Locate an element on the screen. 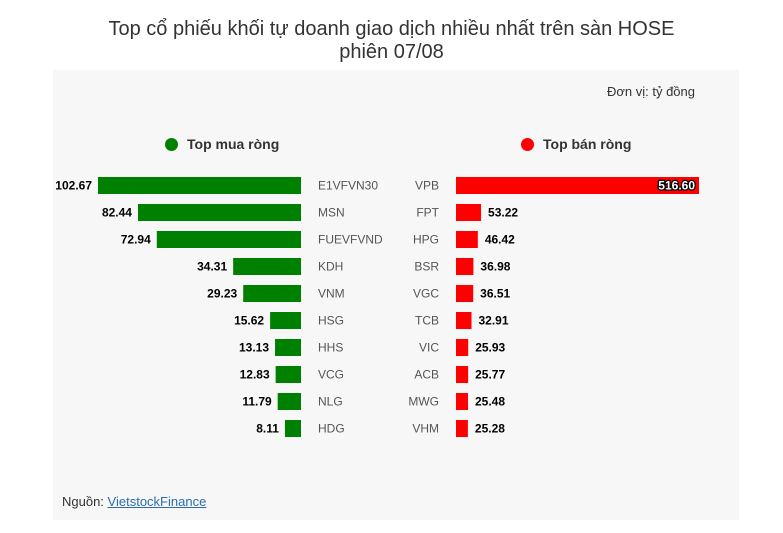  sell-value-label: 53.22 is located at coordinates (503, 213).